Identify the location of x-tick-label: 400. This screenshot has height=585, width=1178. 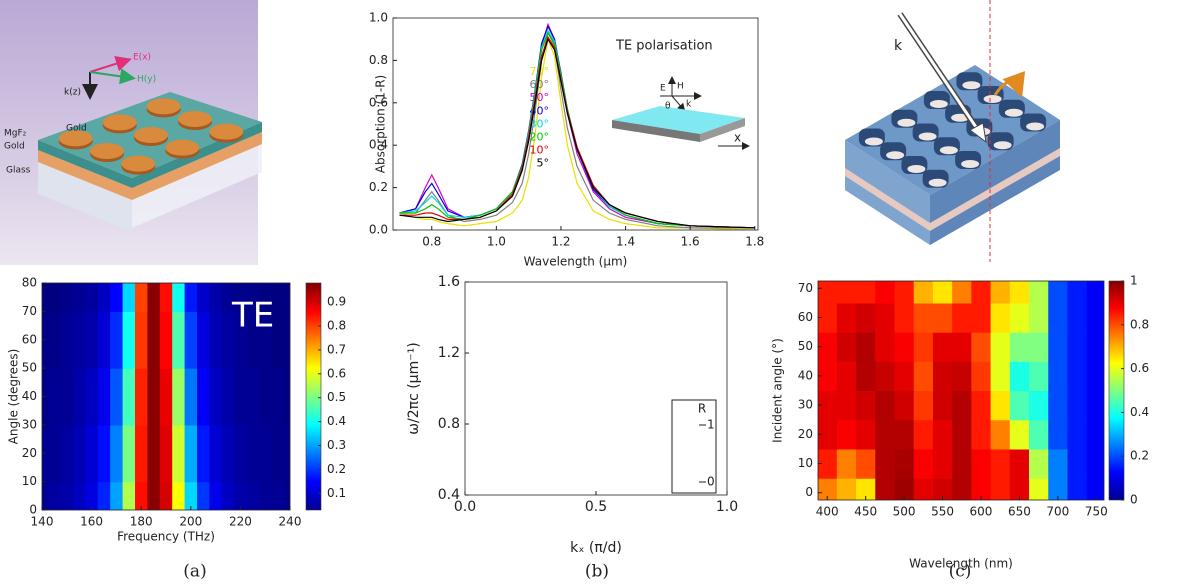
(827, 512).